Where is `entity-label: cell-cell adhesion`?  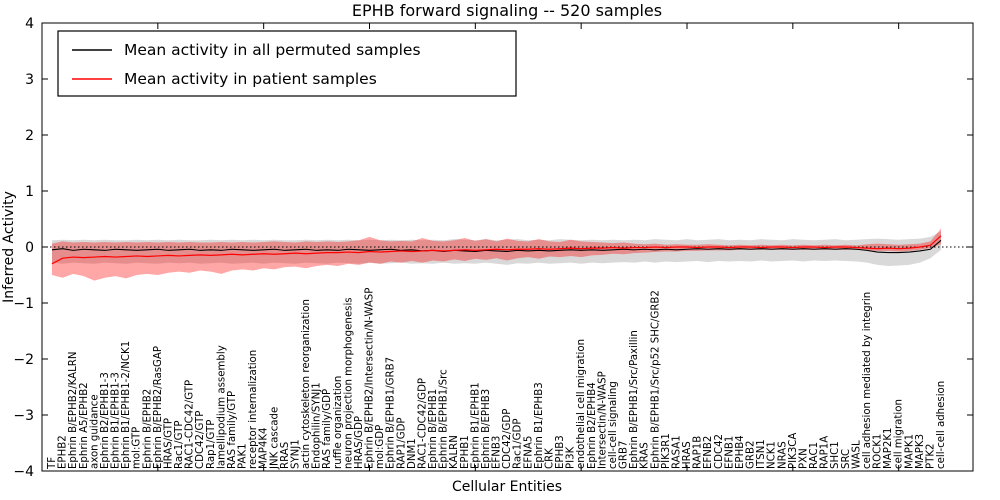 entity-label: cell-cell adhesion is located at coordinates (941, 425).